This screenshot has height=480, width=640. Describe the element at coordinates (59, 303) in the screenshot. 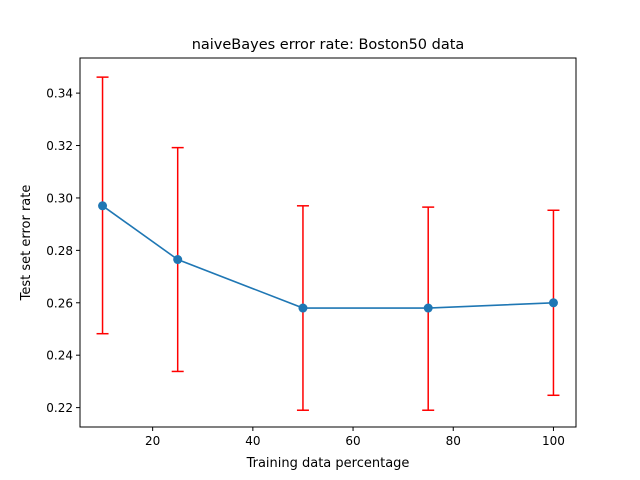

I see `y-tick-label: 0.26` at that location.